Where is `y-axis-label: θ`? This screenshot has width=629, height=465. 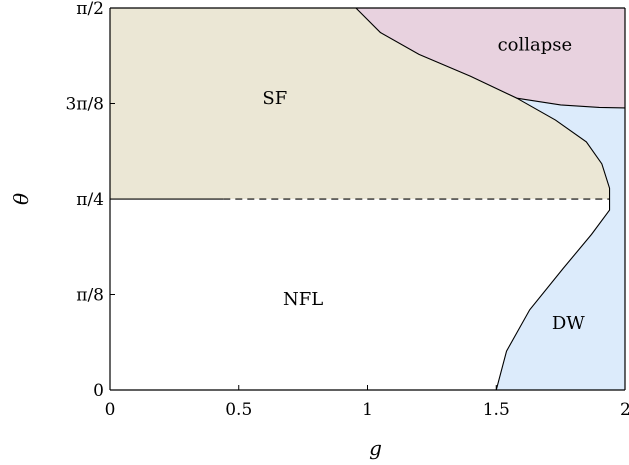
y-axis-label: θ is located at coordinates (21, 199).